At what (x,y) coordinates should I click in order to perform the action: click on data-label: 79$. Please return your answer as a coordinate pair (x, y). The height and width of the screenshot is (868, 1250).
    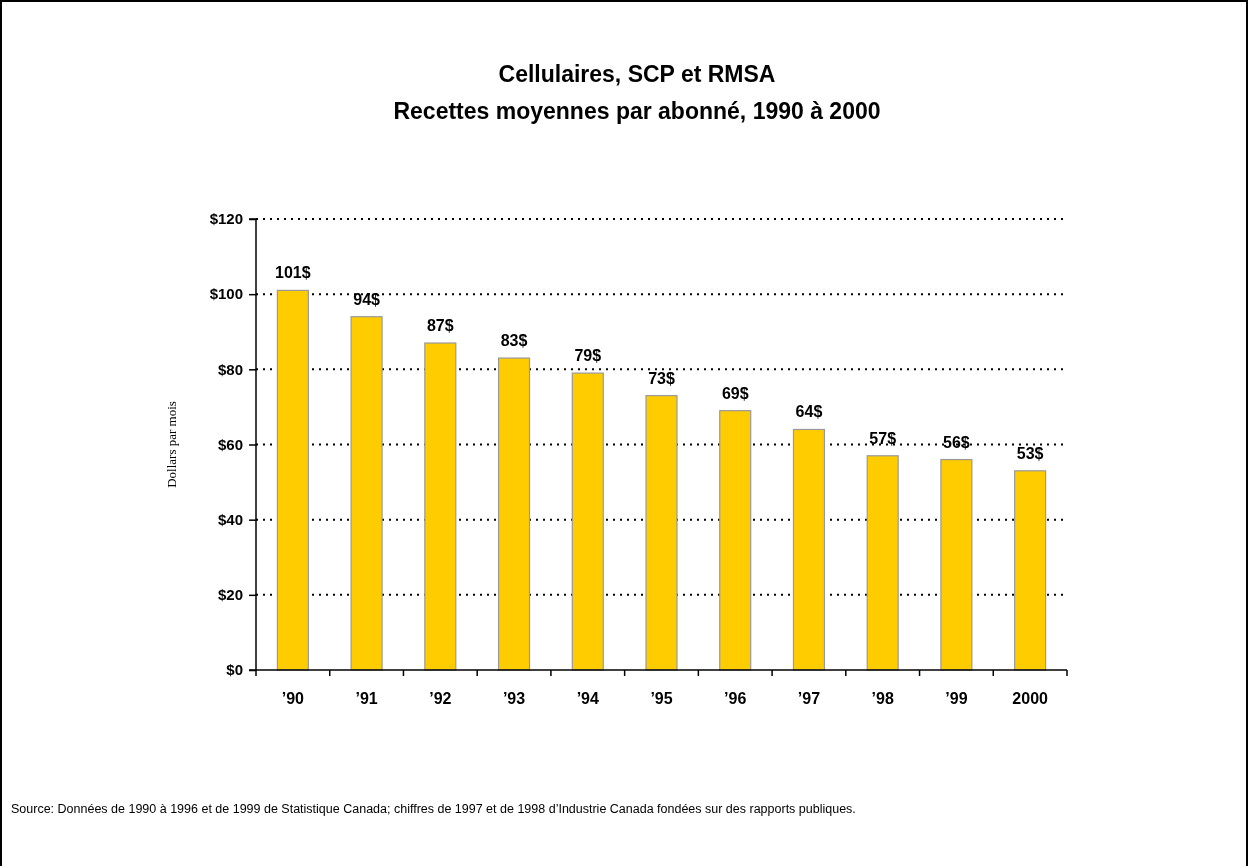
    Looking at the image, I should click on (588, 356).